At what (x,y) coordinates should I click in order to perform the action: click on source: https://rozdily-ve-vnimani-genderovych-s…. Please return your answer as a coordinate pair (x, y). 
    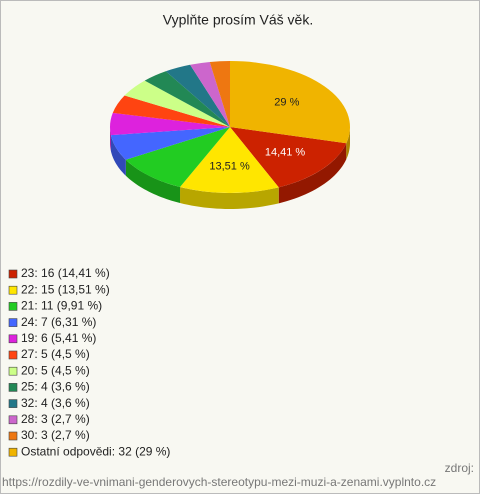
    Looking at the image, I should click on (219, 482).